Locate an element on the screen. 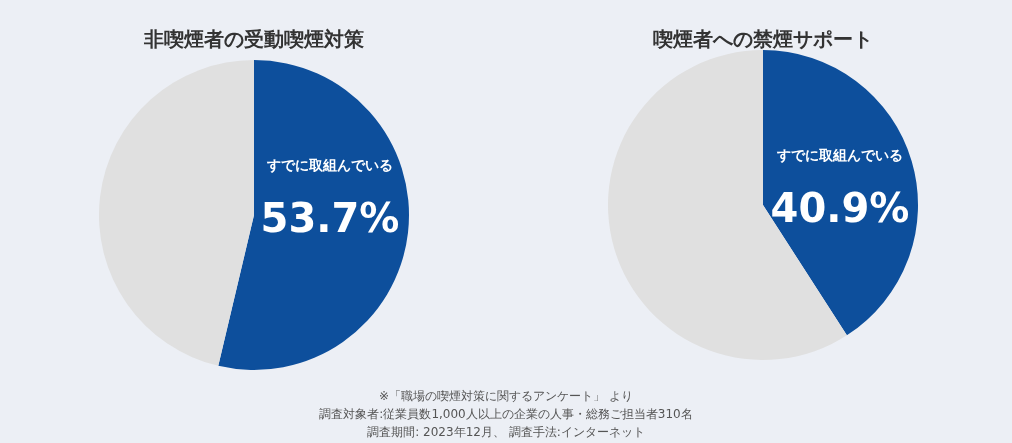 The image size is (1012, 443). annotation: 調査期間: 2023年12月、 調査手法:インターネット is located at coordinates (506, 432).